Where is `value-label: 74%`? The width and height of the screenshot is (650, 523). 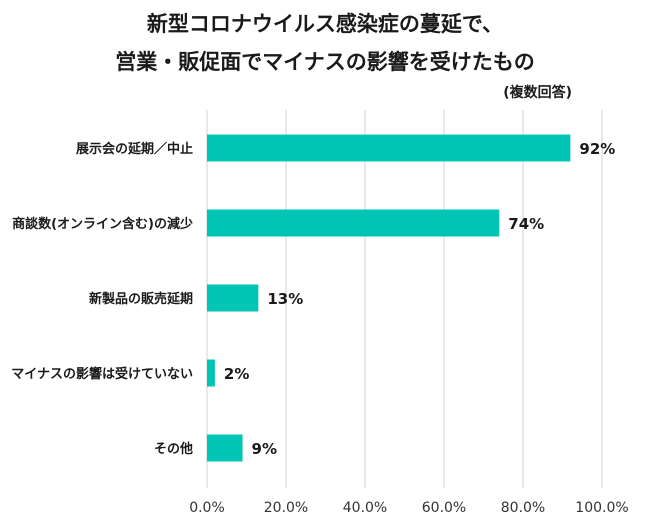
value-label: 74% is located at coordinates (526, 224).